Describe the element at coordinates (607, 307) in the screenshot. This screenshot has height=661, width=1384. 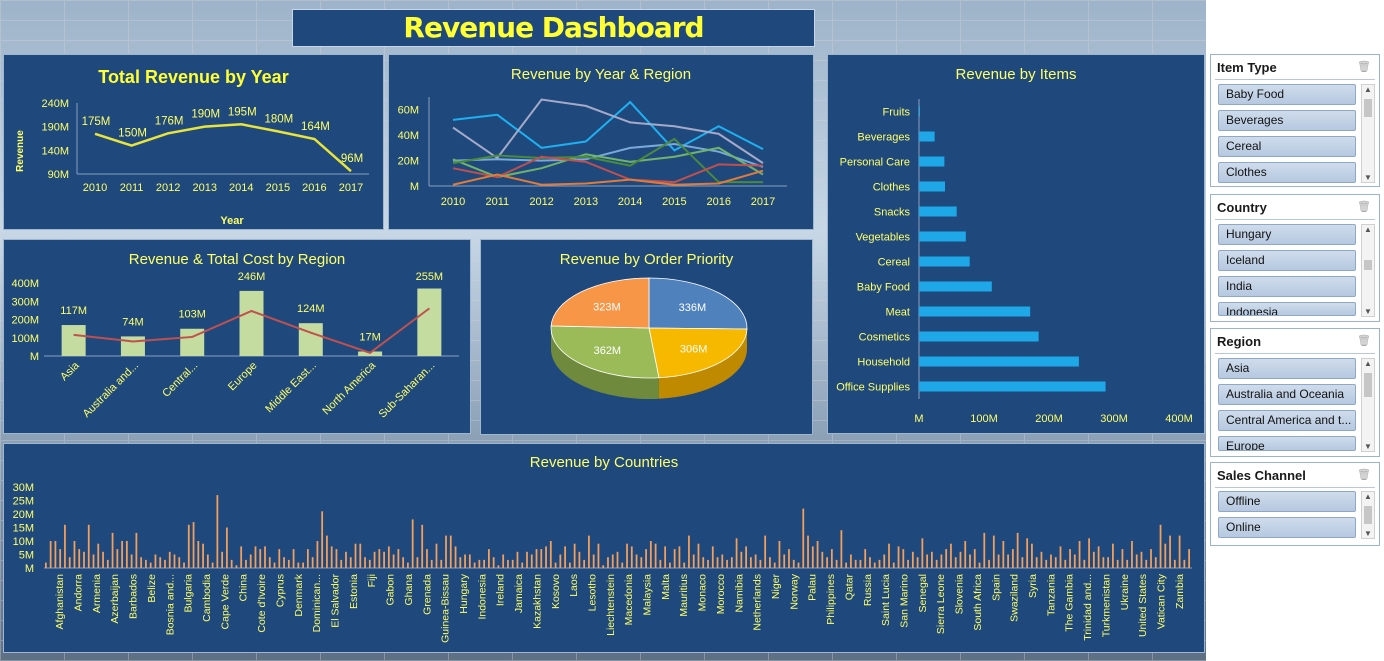
I see `data-label: 323M` at that location.